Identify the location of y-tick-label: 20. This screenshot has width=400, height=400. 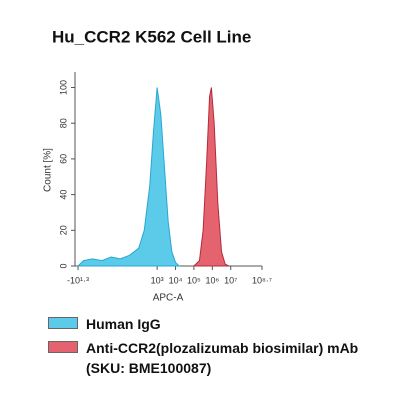
(63, 230).